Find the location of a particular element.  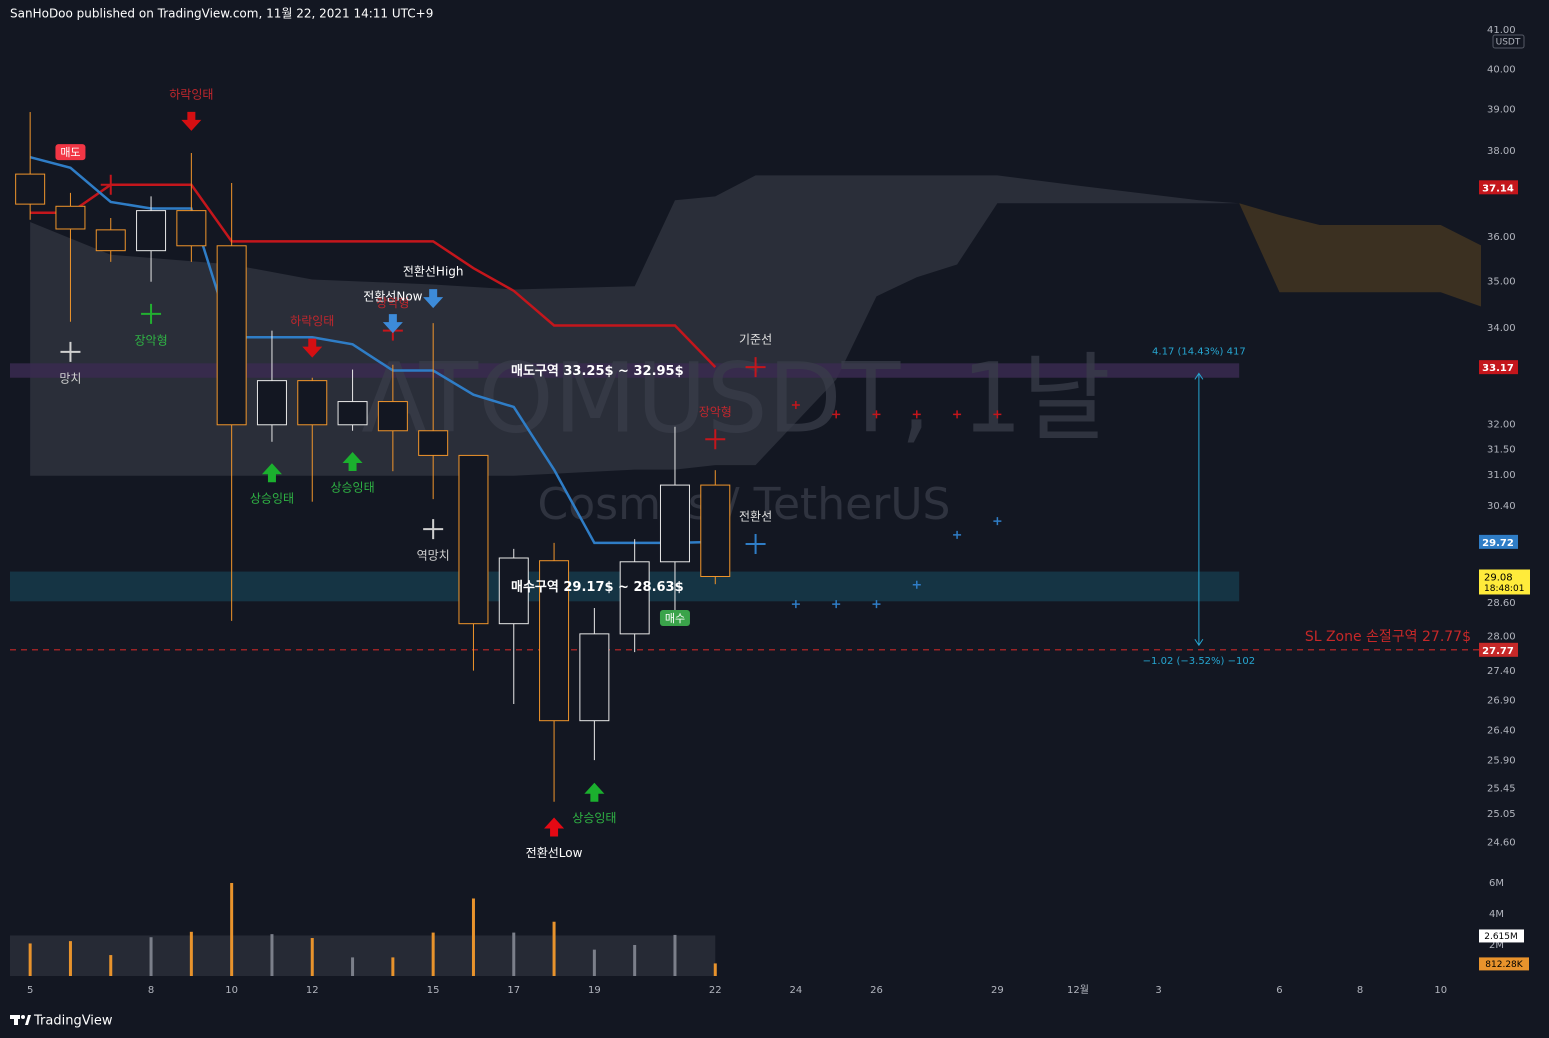

volume-ma-tag is located at coordinates (1501, 936).